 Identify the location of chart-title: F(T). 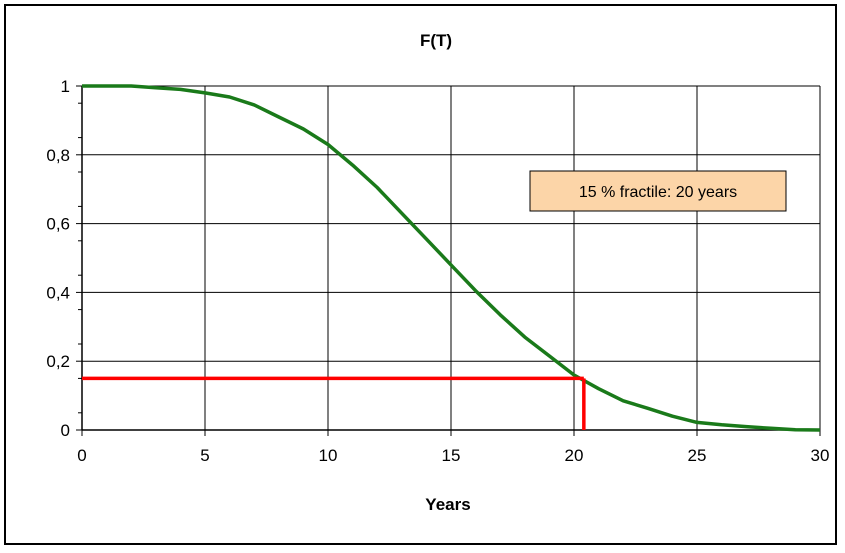
(436, 40).